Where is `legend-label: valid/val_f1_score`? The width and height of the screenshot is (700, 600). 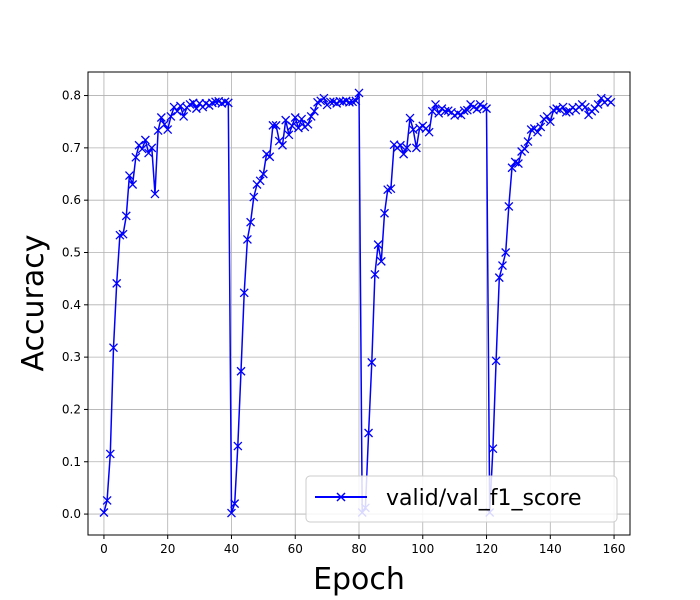 legend-label: valid/val_f1_score is located at coordinates (484, 498).